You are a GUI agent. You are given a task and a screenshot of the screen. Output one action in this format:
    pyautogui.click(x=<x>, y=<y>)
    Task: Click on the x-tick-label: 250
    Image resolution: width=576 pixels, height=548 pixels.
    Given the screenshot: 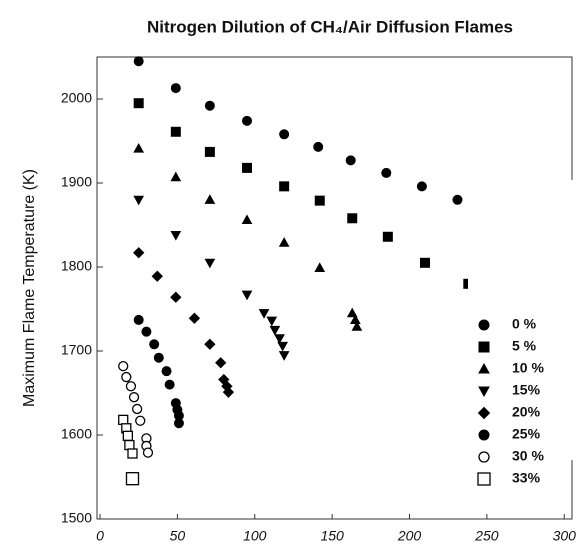 What is the action you would take?
    pyautogui.click(x=486, y=536)
    